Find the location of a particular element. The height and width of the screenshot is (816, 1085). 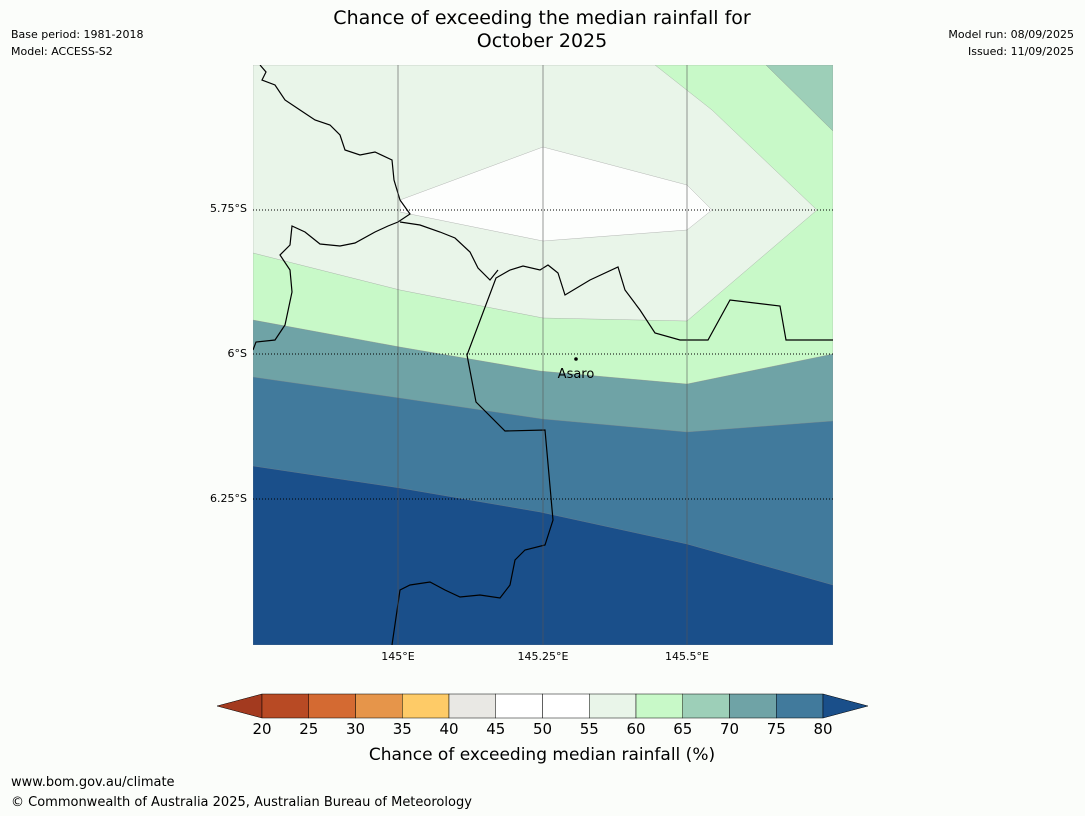

colorbar-tick-label: 50 is located at coordinates (542, 729).